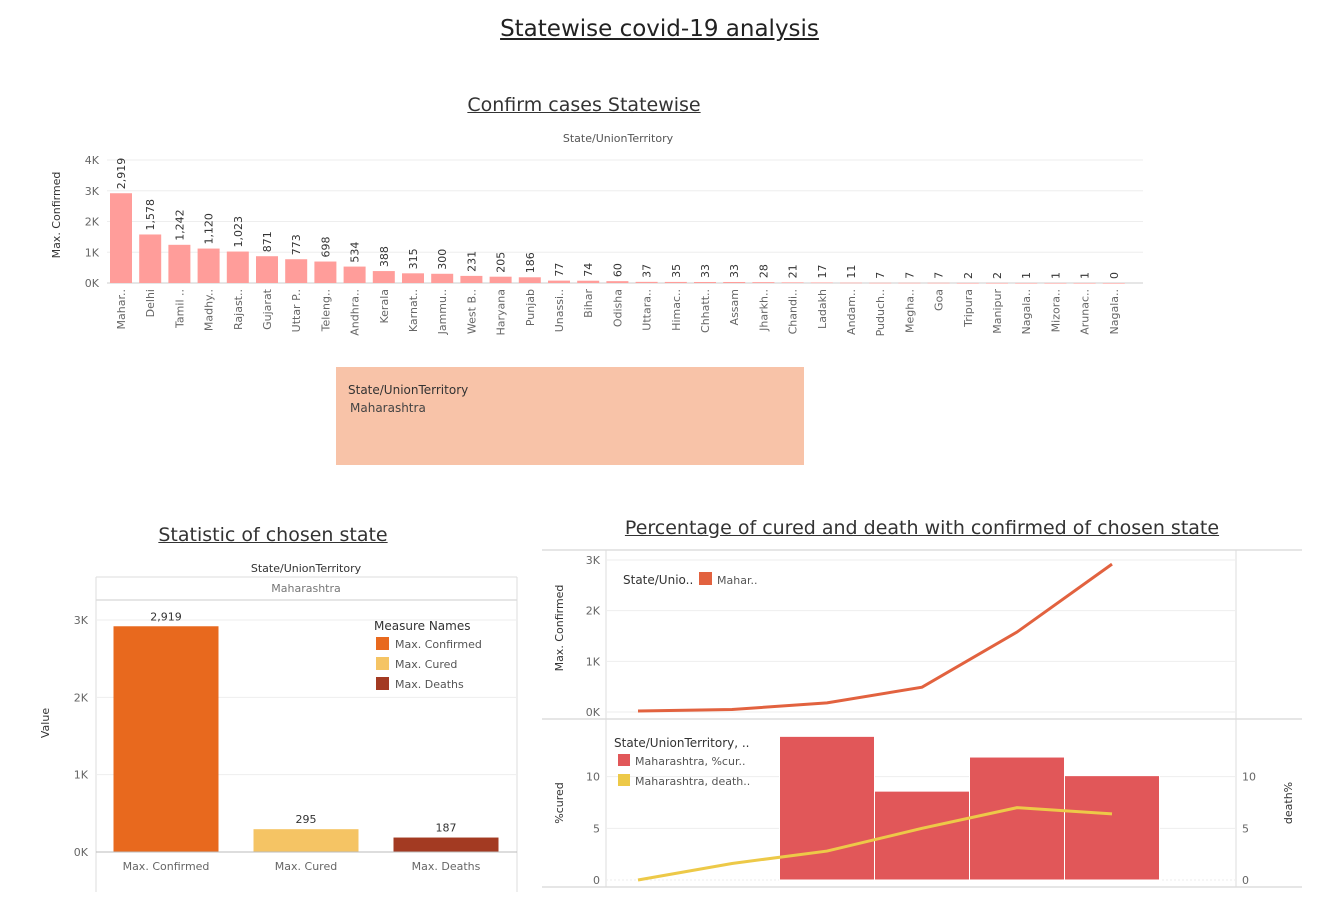 Image resolution: width=1319 pixels, height=899 pixels. I want to click on chart1-xtick: Chandi.., so click(793, 311).